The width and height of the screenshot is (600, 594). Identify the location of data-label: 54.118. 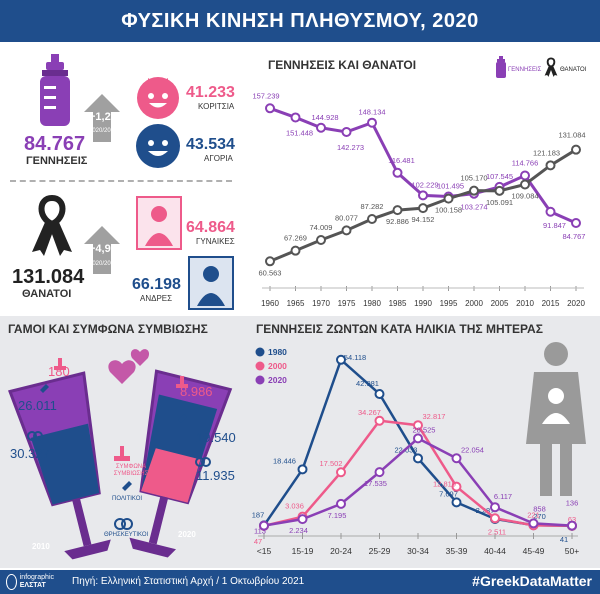
(355, 357).